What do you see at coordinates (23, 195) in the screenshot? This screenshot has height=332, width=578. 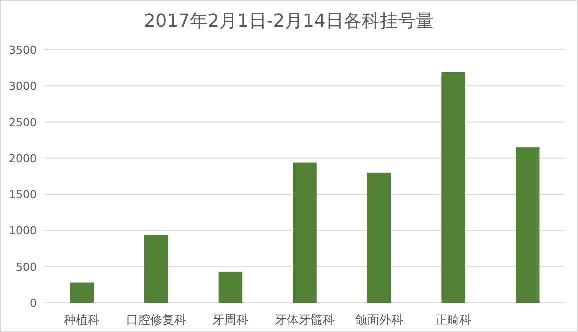 I see `y-tick-label: 1500` at bounding box center [23, 195].